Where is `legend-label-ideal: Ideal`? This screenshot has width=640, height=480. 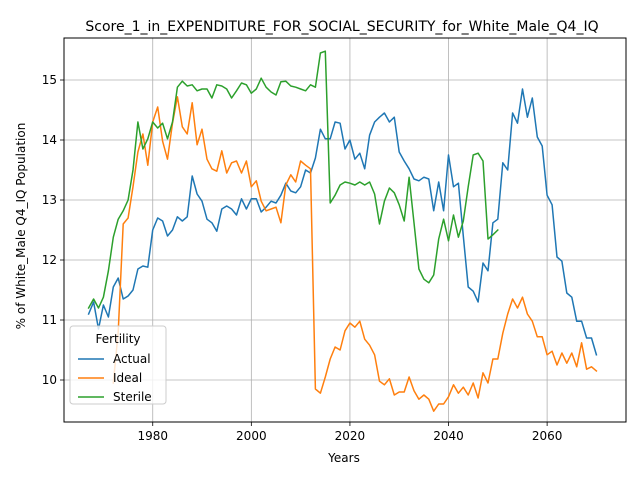
legend-label-ideal: Ideal is located at coordinates (127, 378).